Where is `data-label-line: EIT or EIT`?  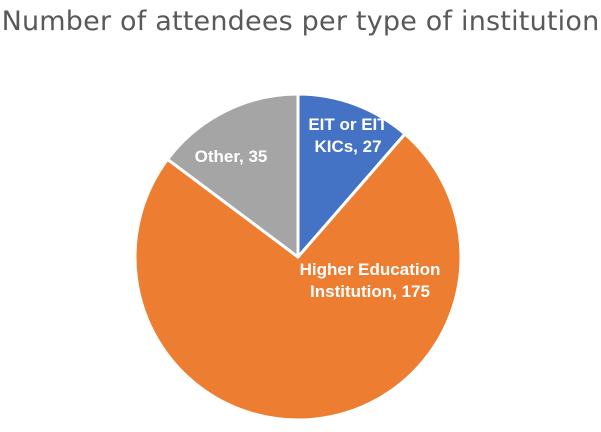 data-label-line: EIT or EIT is located at coordinates (348, 124).